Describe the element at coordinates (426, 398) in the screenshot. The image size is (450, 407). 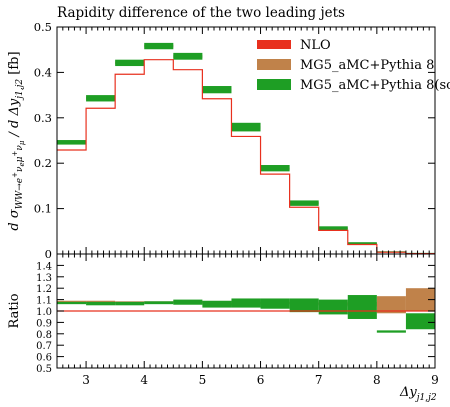
I see `xlabel-part: j1,j2` at that location.